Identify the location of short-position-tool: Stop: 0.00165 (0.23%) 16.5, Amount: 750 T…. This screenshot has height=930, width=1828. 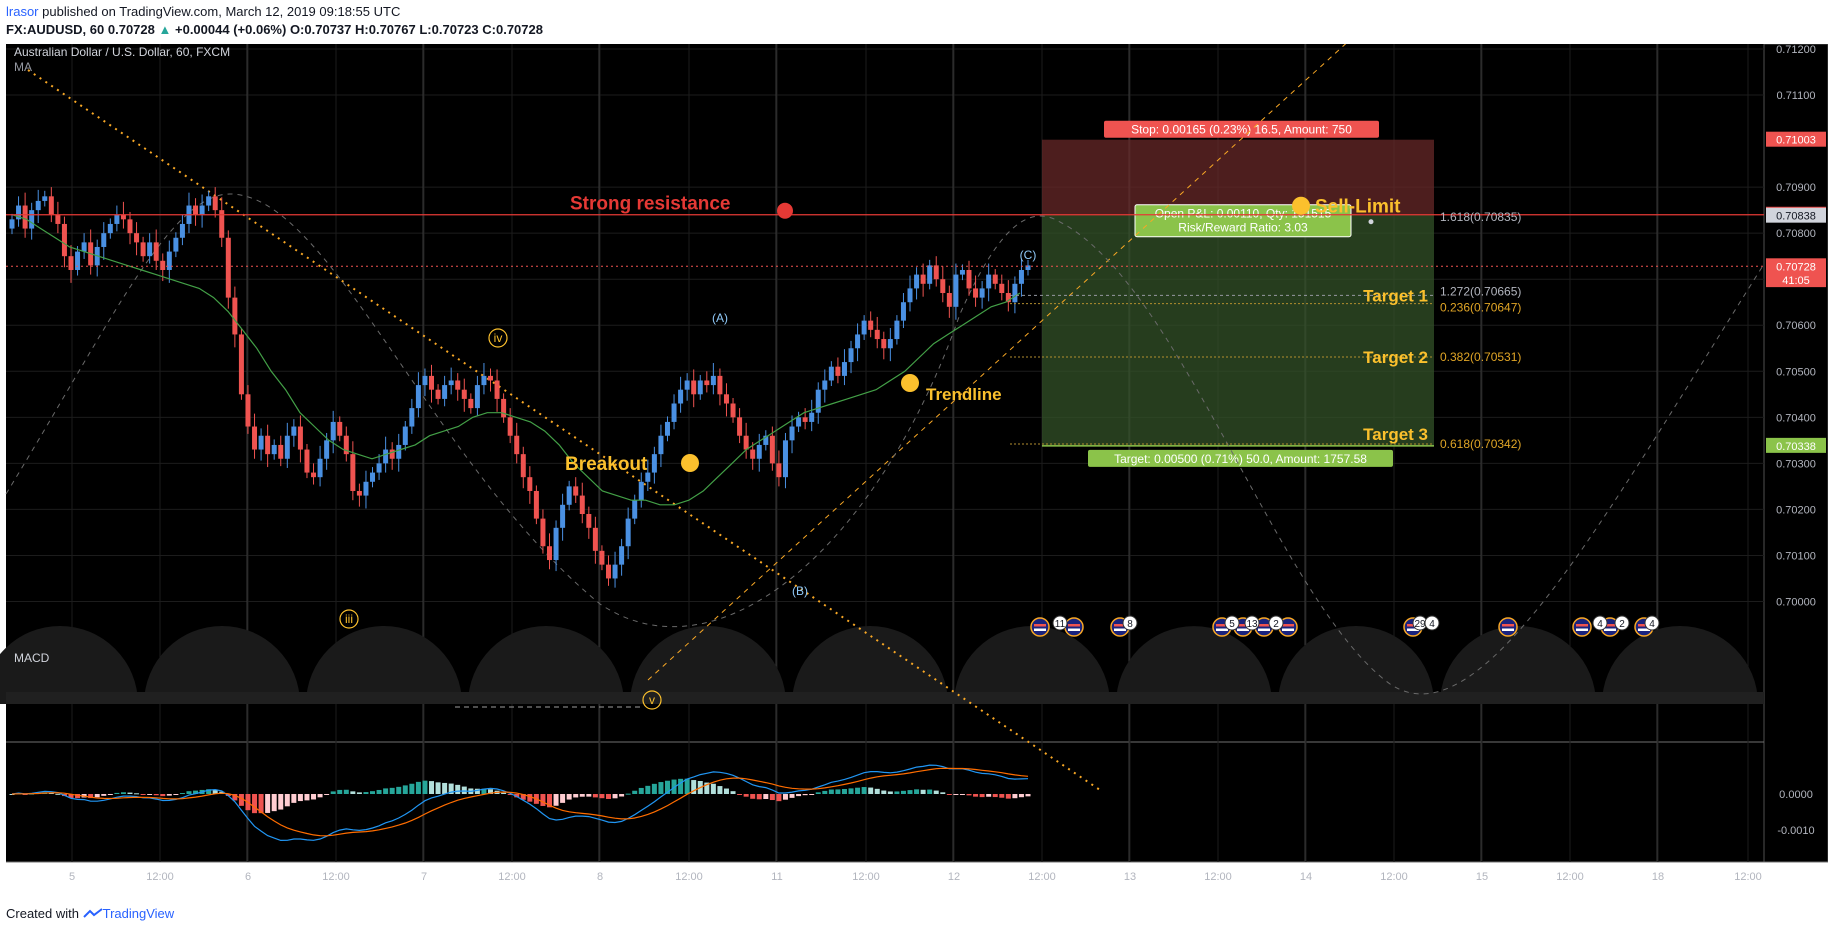
(1238, 293).